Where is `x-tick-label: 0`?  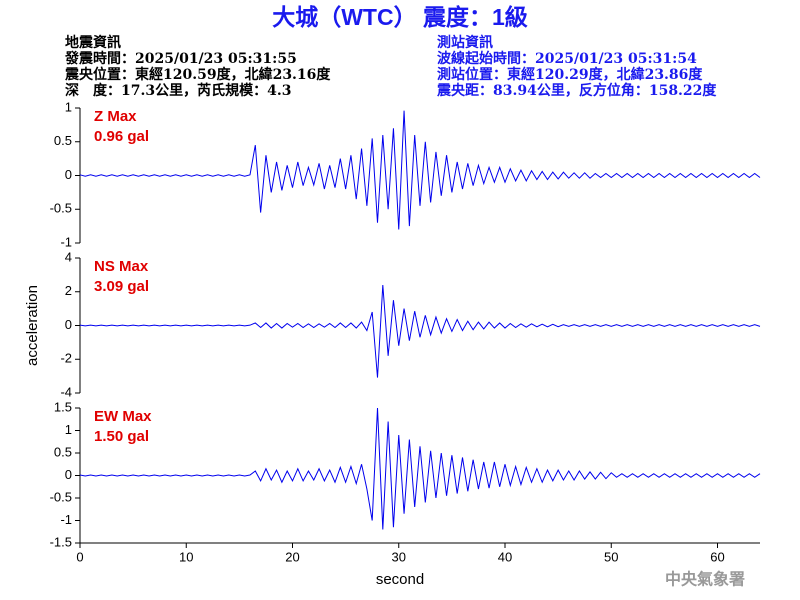 x-tick-label: 0 is located at coordinates (79, 556).